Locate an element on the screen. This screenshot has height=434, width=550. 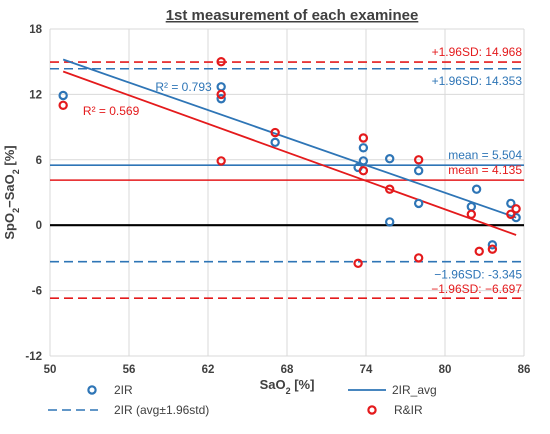
legend-label: 2IR (avg±1.96std) is located at coordinates (161, 410).